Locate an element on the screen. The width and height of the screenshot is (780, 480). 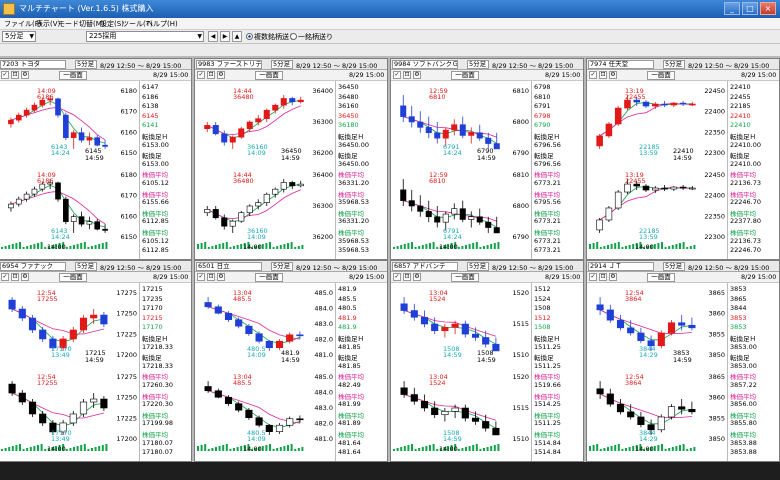
symbol-field: 7203 トヨタ is located at coordinates (33, 64).